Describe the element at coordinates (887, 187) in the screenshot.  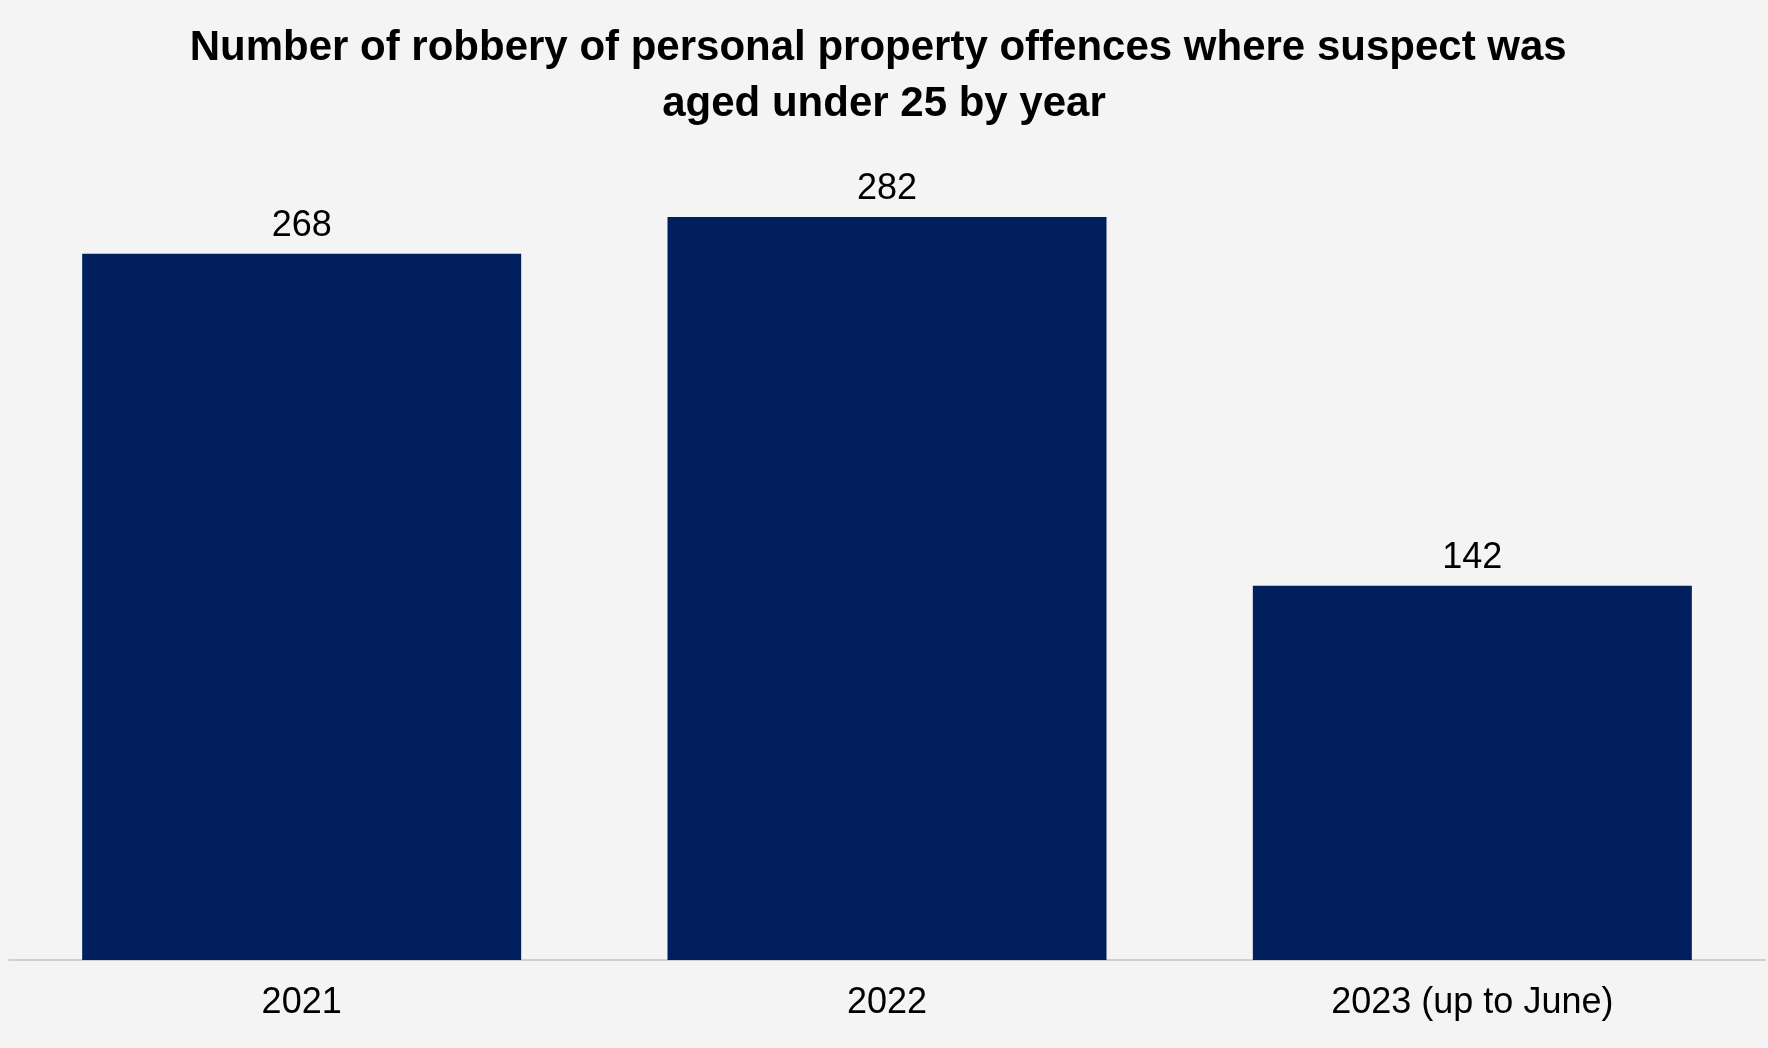
I see `data-label: 282` at that location.